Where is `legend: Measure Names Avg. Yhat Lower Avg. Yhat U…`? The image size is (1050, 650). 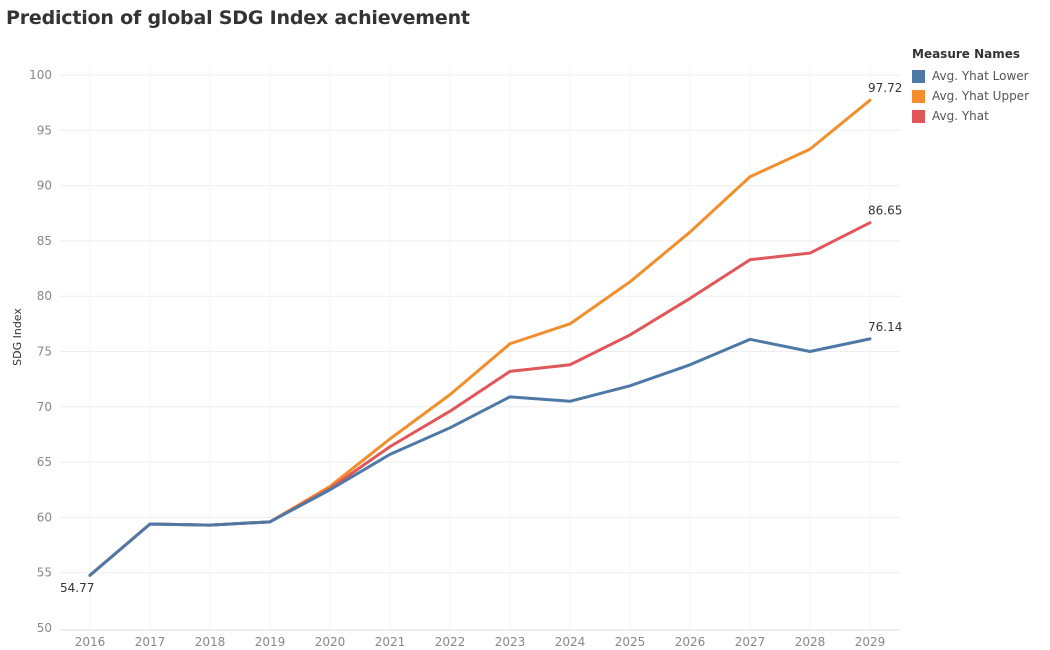
legend: Measure Names Avg. Yhat Lower Avg. Yhat U… is located at coordinates (970, 86).